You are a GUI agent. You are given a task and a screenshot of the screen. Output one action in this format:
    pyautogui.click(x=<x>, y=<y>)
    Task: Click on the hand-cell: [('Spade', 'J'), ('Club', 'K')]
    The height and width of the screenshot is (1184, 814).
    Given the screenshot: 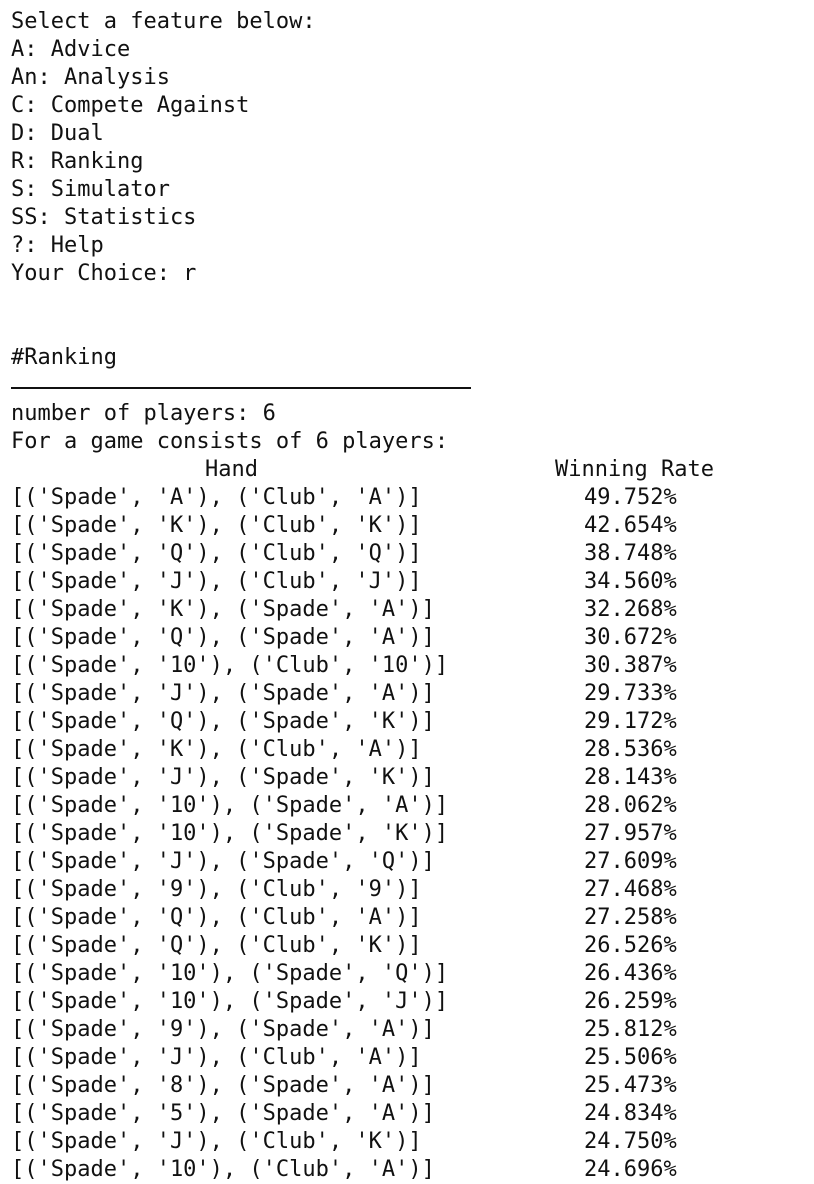 What is the action you would take?
    pyautogui.click(x=216, y=1141)
    